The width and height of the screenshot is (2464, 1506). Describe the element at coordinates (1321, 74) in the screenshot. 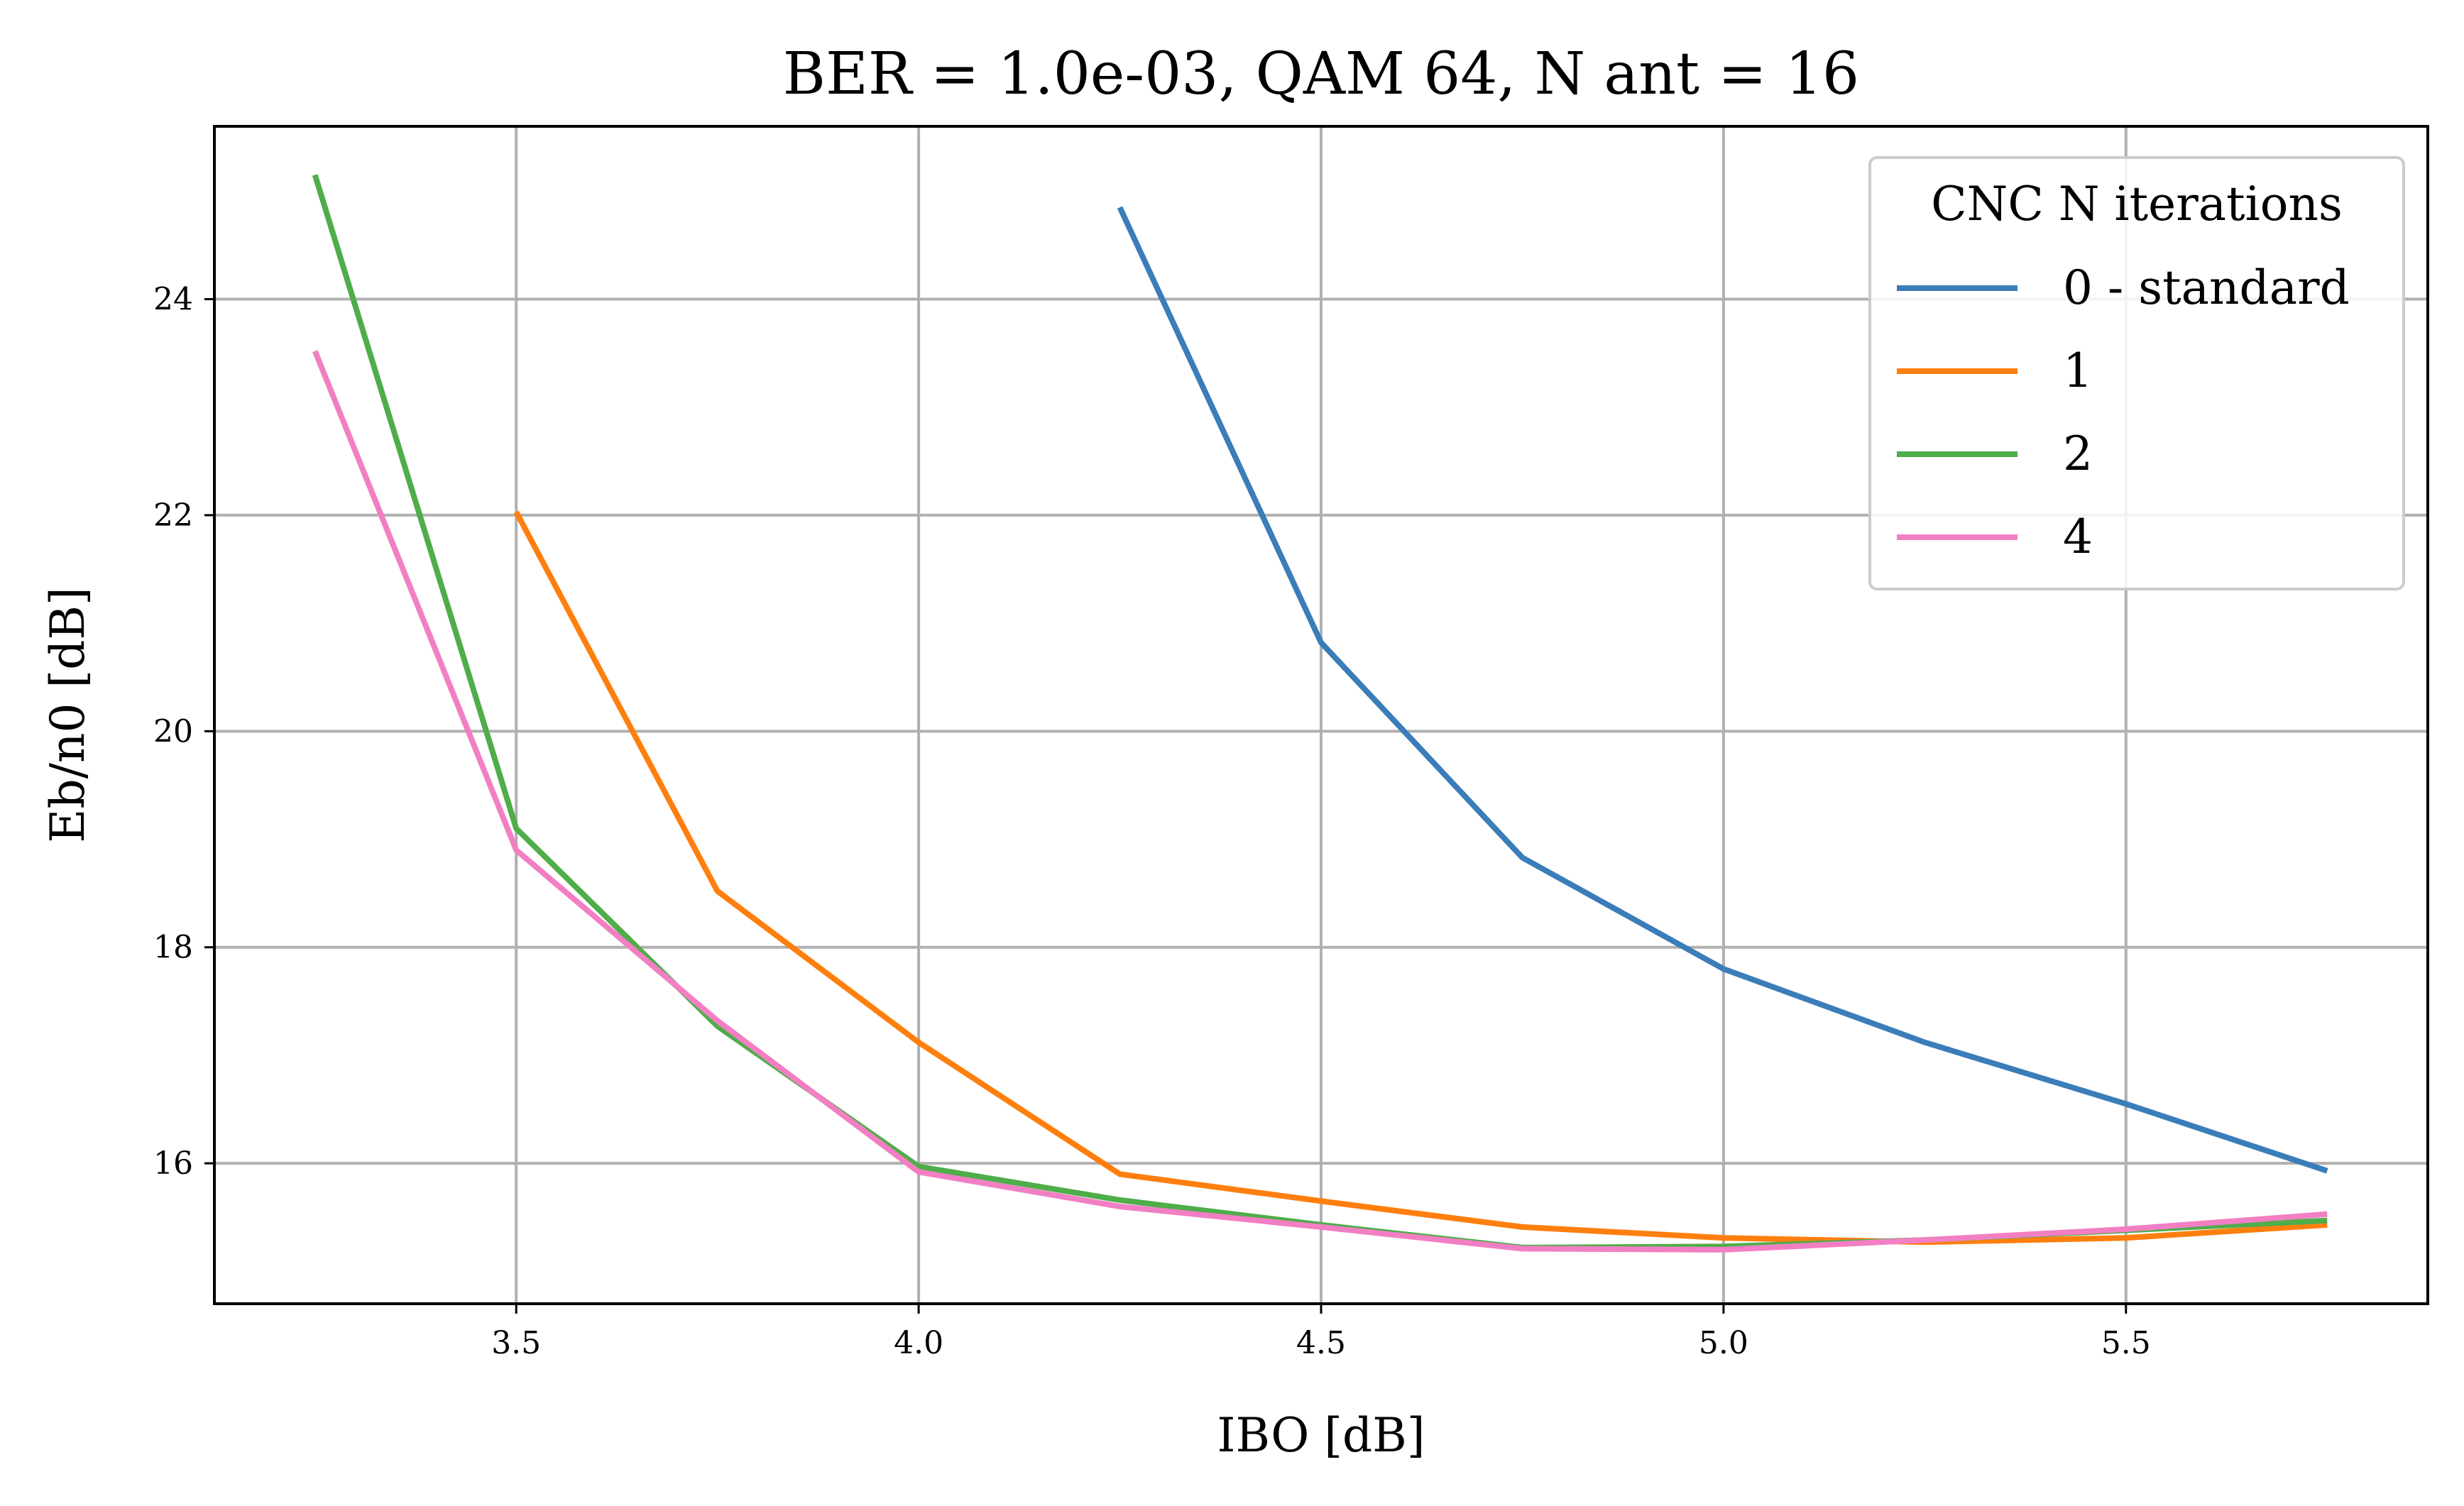

I see `chart-title: BER = 1.0e-03, QAM 64, N ant = 16` at that location.